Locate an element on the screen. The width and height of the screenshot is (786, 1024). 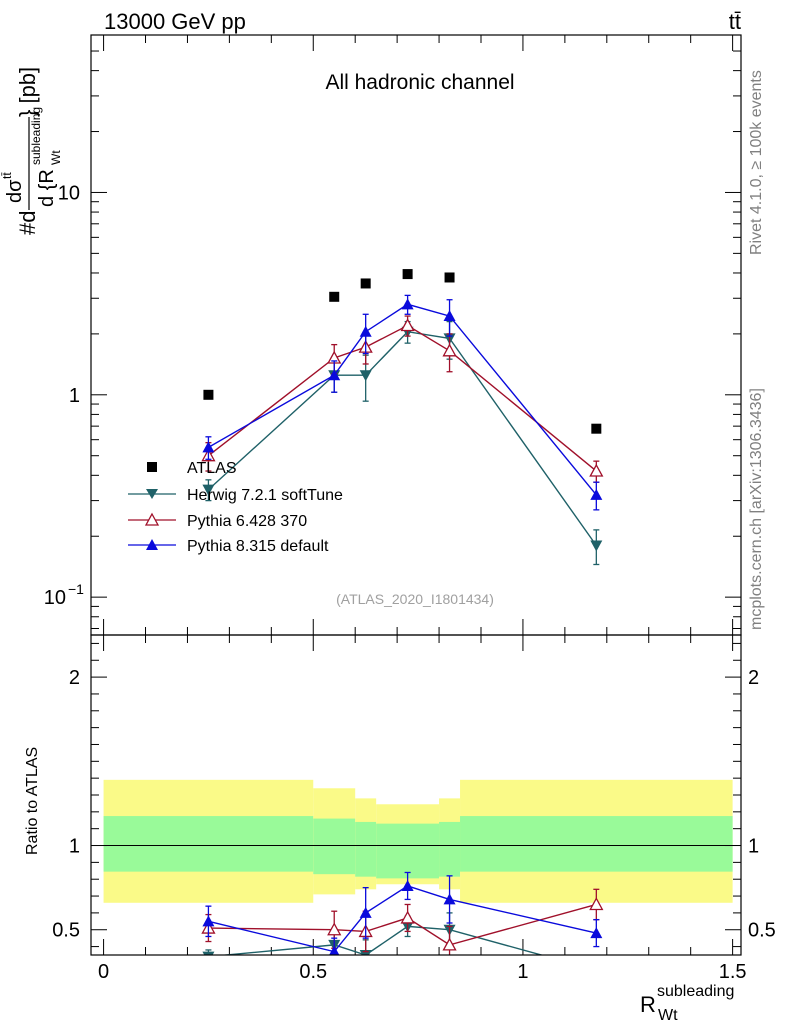
x-label-sup: subleading is located at coordinates (695, 991).